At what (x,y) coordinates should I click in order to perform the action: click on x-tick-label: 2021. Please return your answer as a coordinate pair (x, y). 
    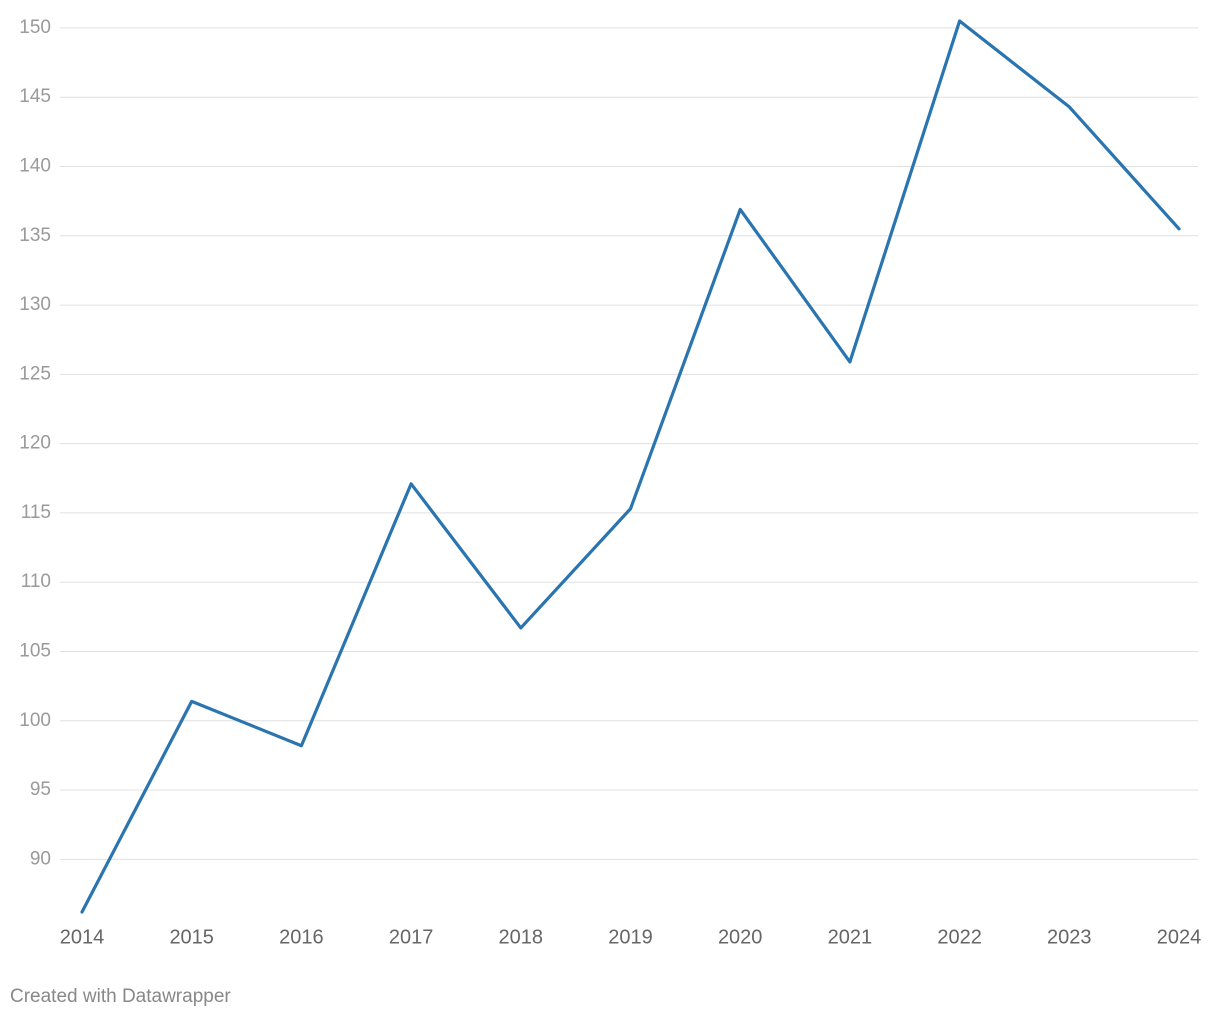
    Looking at the image, I should click on (850, 937).